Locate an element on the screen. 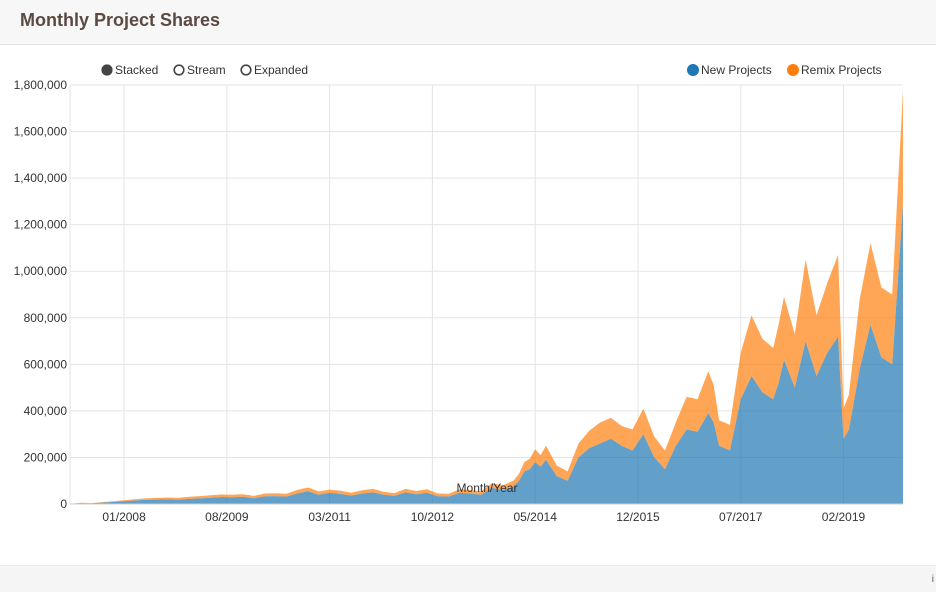  x-tick-label: 01/2008 is located at coordinates (124, 517).